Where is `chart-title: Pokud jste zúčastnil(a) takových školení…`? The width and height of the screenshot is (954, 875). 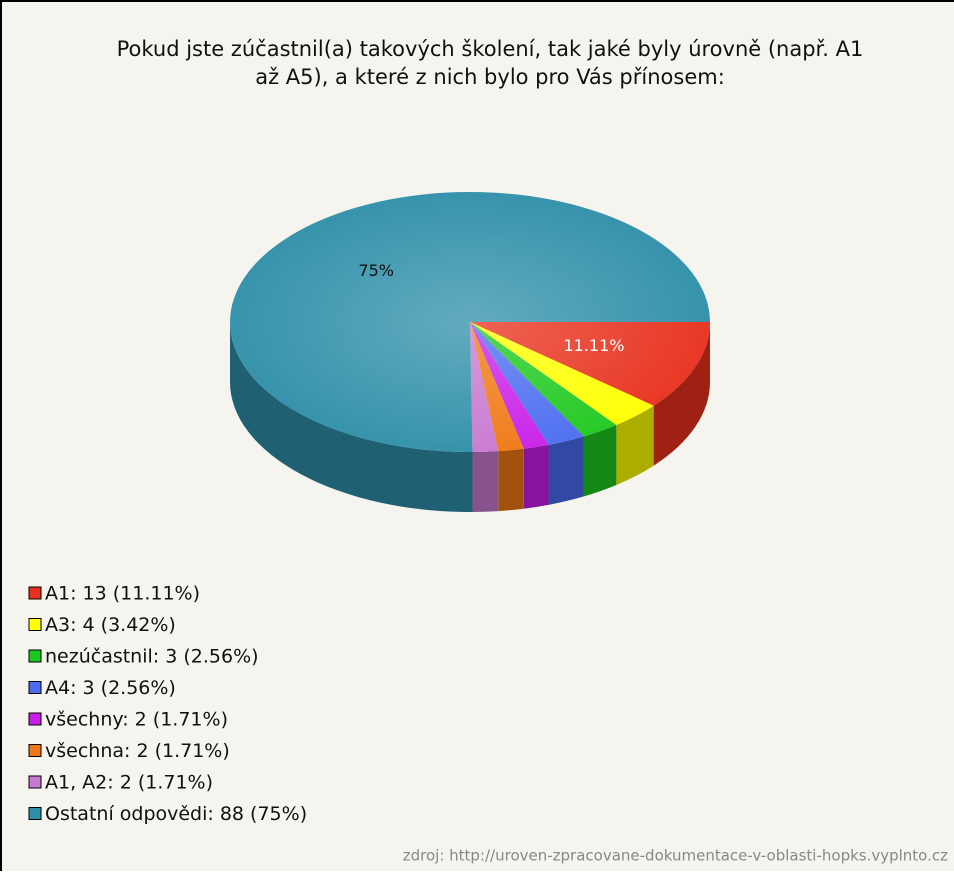
chart-title: Pokud jste zúčastnil(a) takových školení… is located at coordinates (490, 49).